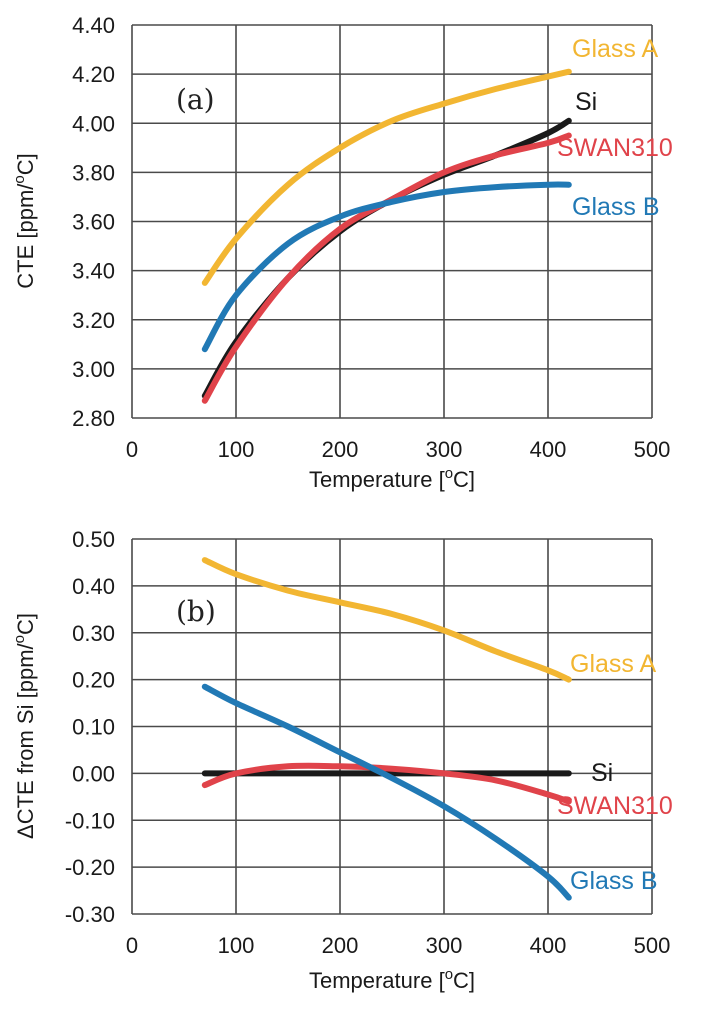 The width and height of the screenshot is (724, 1014). Describe the element at coordinates (90, 867) in the screenshot. I see `y-tick-label: -0.20` at that location.